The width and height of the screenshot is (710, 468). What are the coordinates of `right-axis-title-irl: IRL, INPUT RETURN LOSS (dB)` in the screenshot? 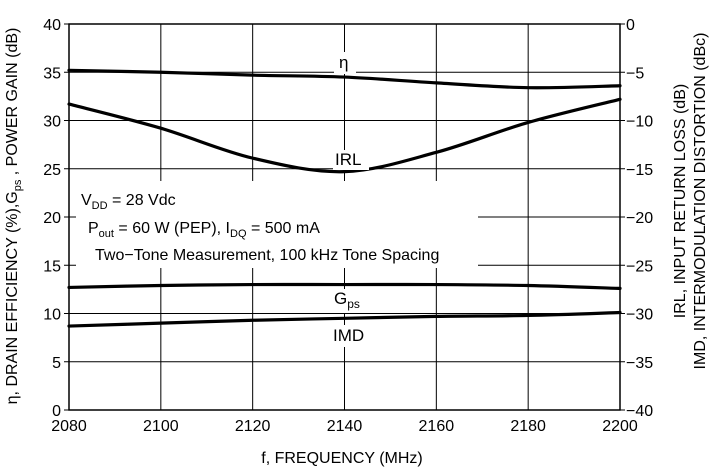 It's located at (680, 201).